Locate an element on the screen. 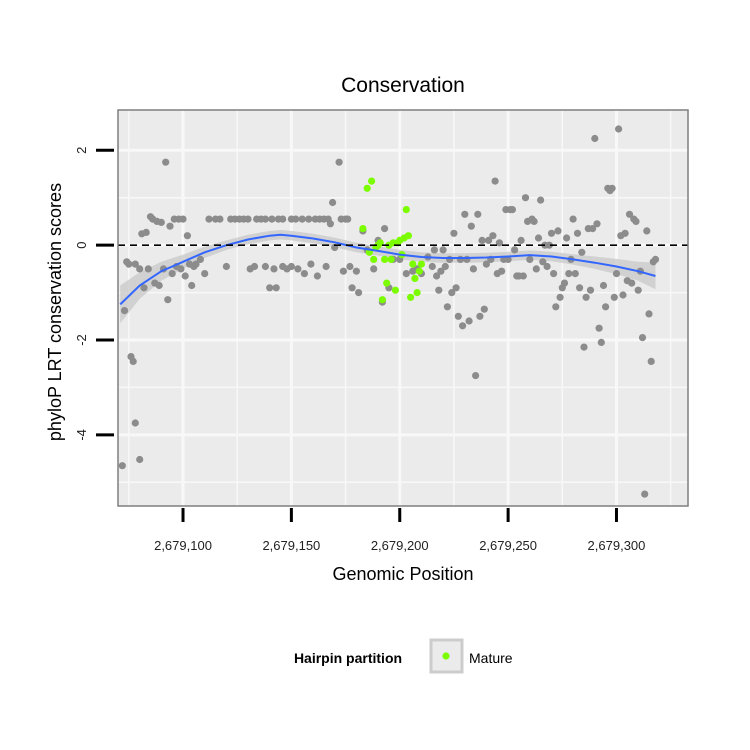  smooth-line-layer is located at coordinates (387, 269).